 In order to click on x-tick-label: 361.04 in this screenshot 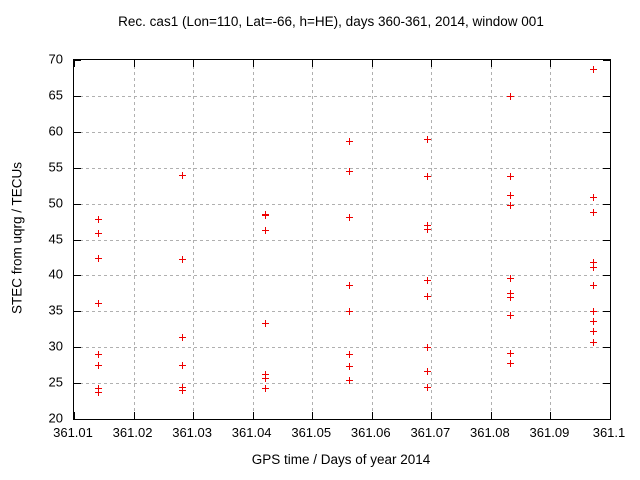, I will do `click(251, 432)`.